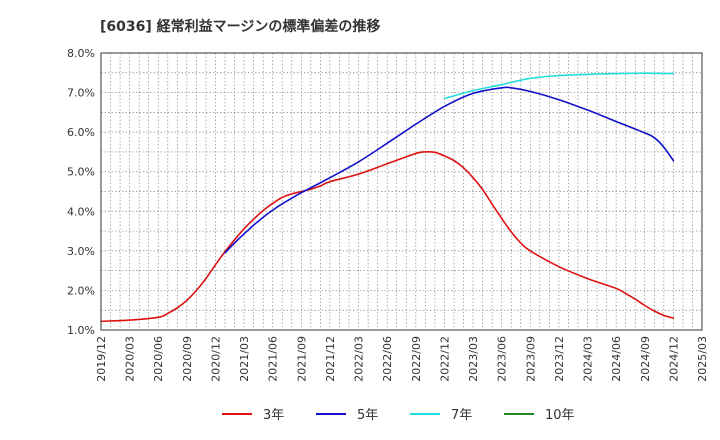  I want to click on x-tick-label: 2021/06, so click(273, 359).